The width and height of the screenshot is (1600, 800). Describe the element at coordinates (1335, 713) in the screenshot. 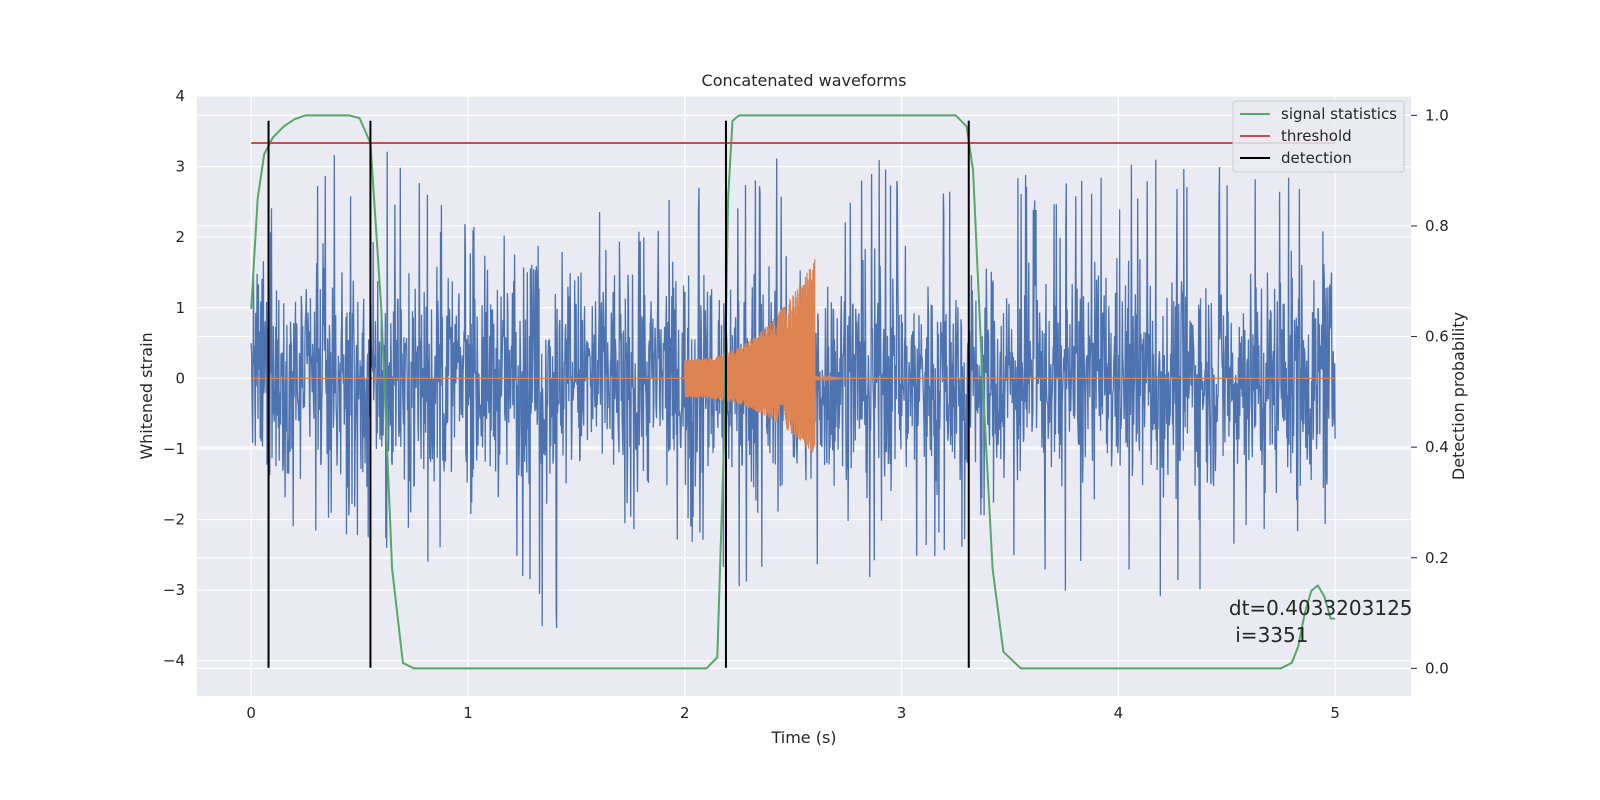

I see `x-tick-label: 5` at that location.